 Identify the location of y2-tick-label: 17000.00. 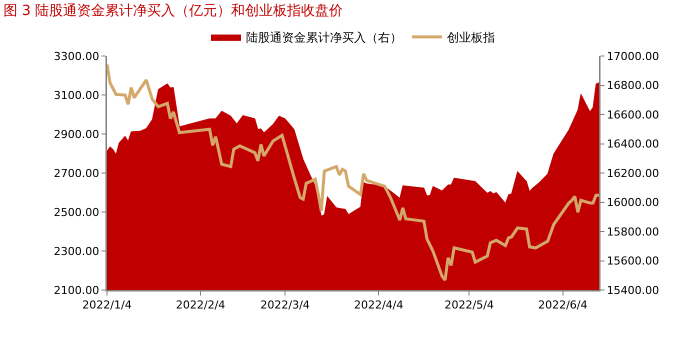
(633, 56).